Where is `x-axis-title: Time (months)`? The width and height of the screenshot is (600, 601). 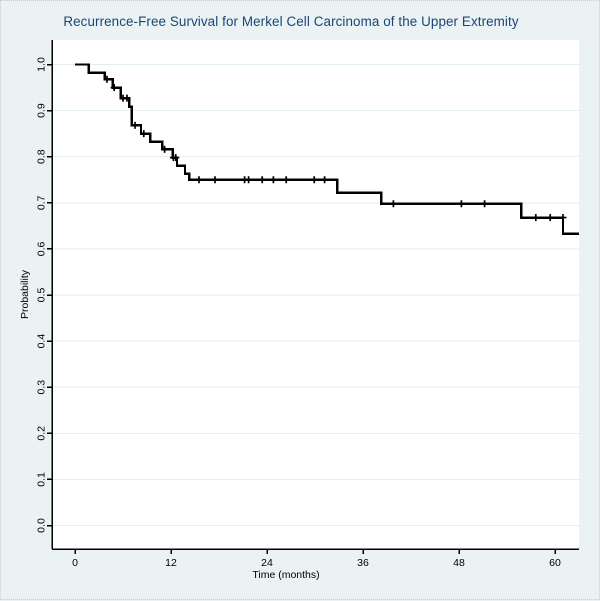
x-axis-title: Time (months) is located at coordinates (285, 575).